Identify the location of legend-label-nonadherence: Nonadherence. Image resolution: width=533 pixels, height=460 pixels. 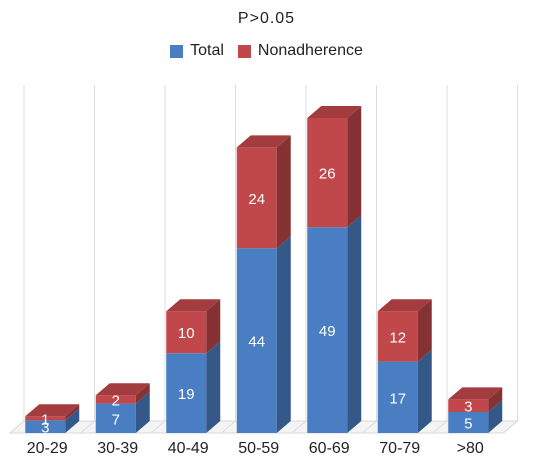
(310, 50).